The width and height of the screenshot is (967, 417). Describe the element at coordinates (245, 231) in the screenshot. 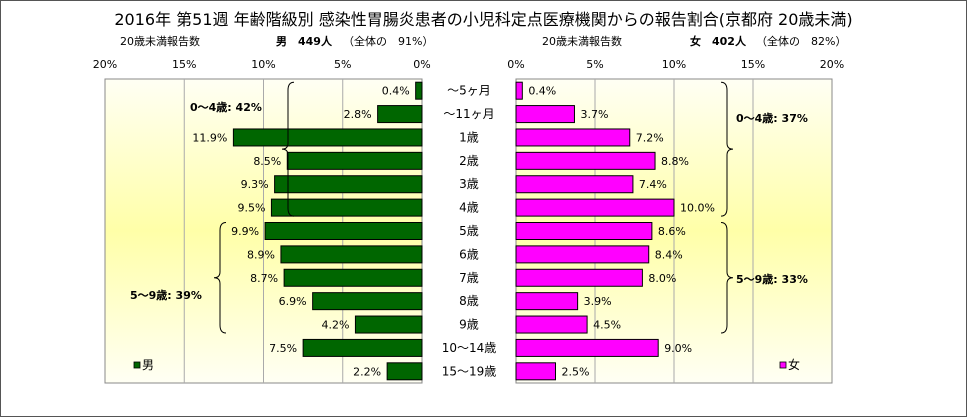

I see `male-value-label: 9.9%` at that location.